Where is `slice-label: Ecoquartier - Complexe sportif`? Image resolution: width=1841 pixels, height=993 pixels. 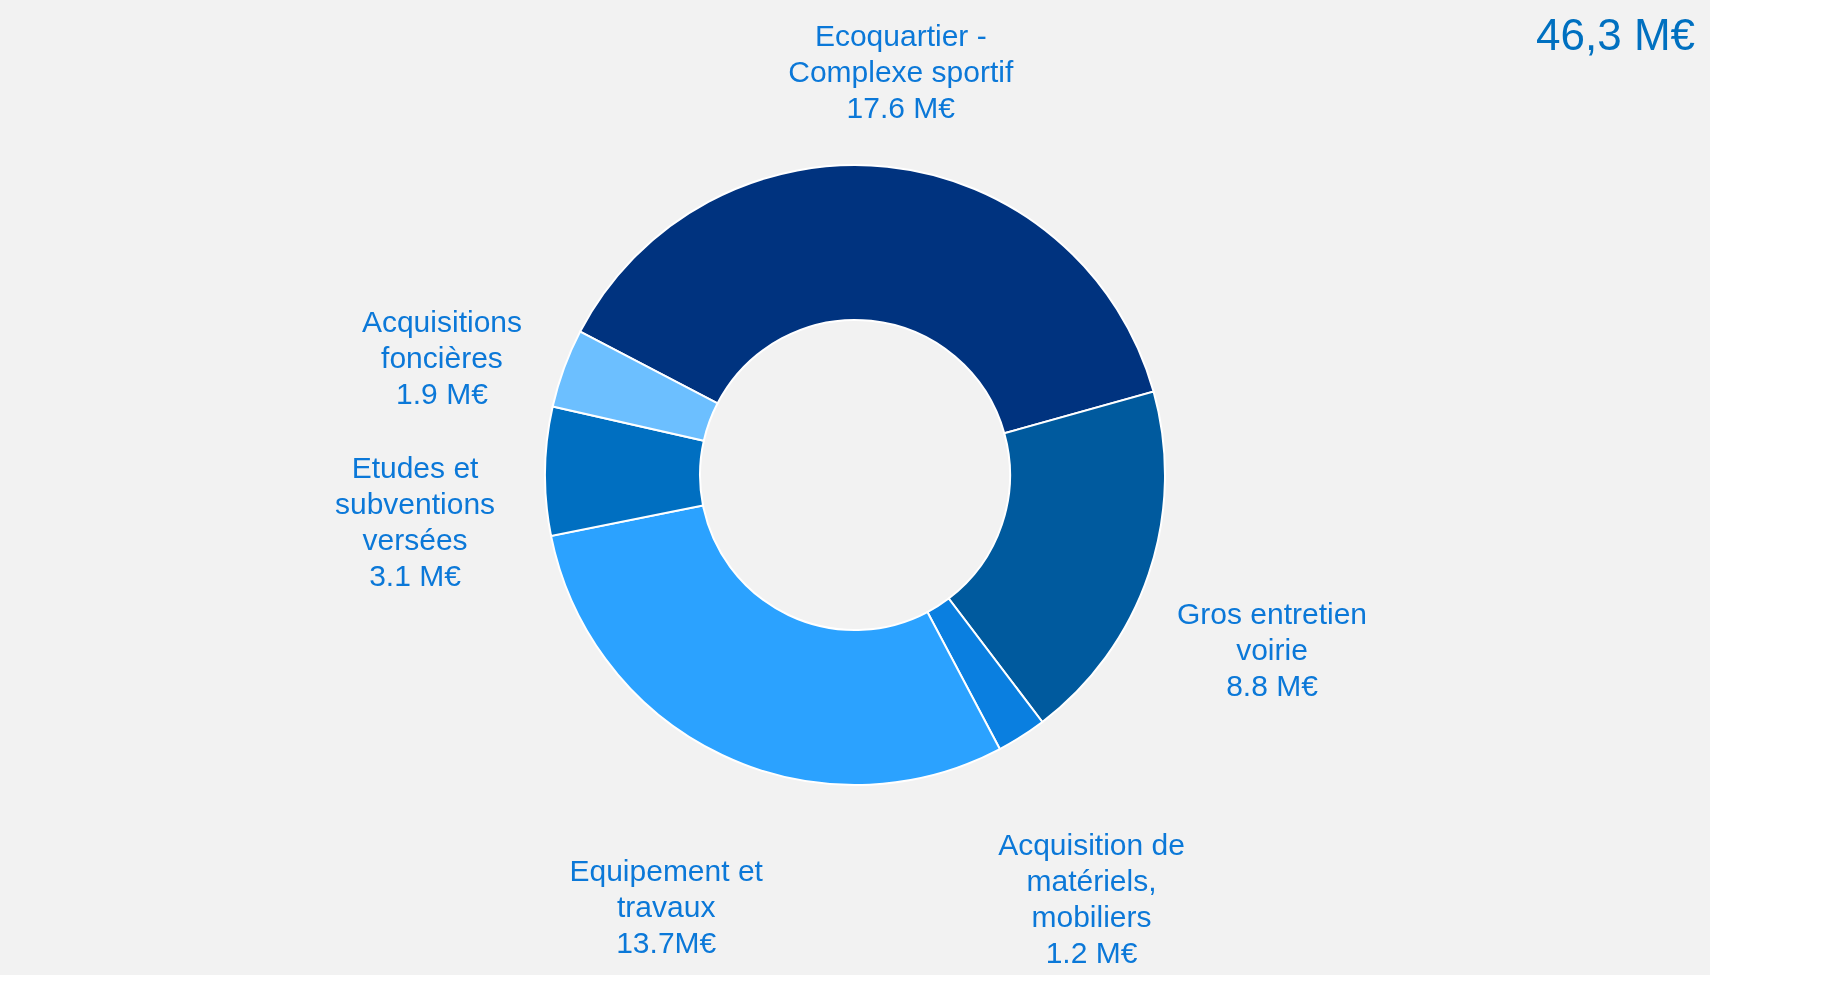 slice-label: Ecoquartier - Complexe sportif is located at coordinates (901, 54).